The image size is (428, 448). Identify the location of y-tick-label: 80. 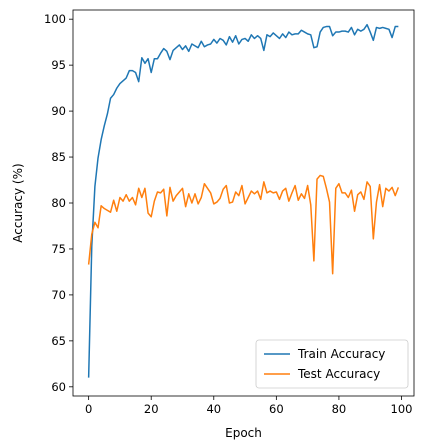
(58, 203).